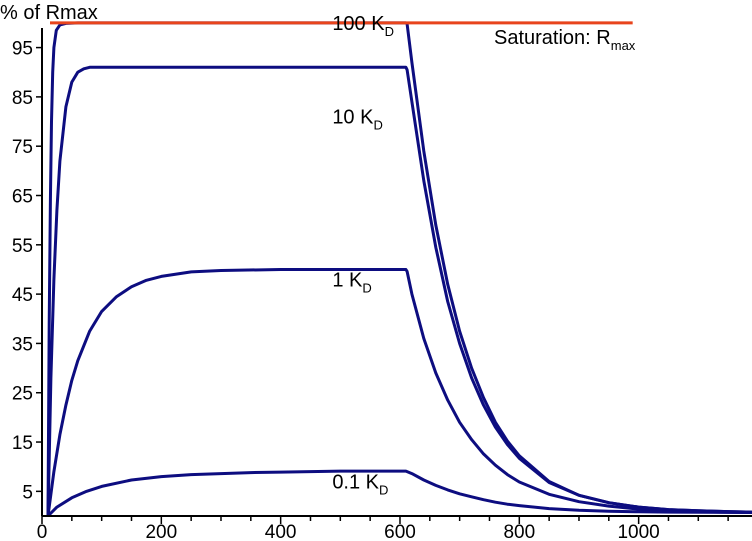 This screenshot has width=752, height=541. Describe the element at coordinates (161, 531) in the screenshot. I see `x-tick-label: 200` at that location.